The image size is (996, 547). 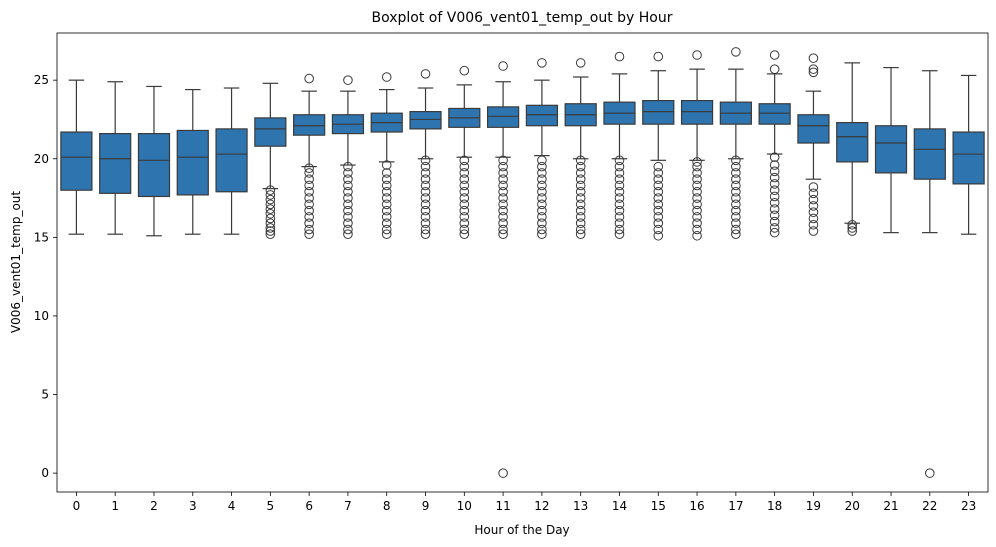 I want to click on x-tick-label: 5, so click(x=271, y=506).